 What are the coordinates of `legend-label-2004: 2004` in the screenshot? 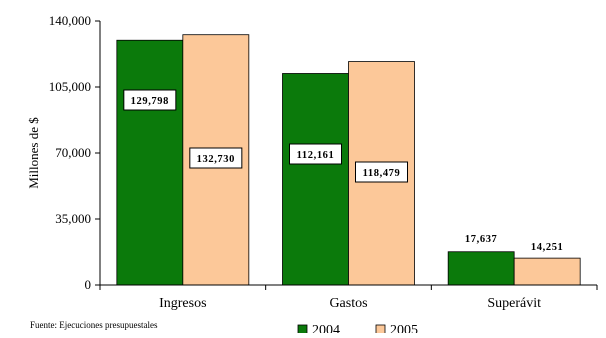 It's located at (326, 328).